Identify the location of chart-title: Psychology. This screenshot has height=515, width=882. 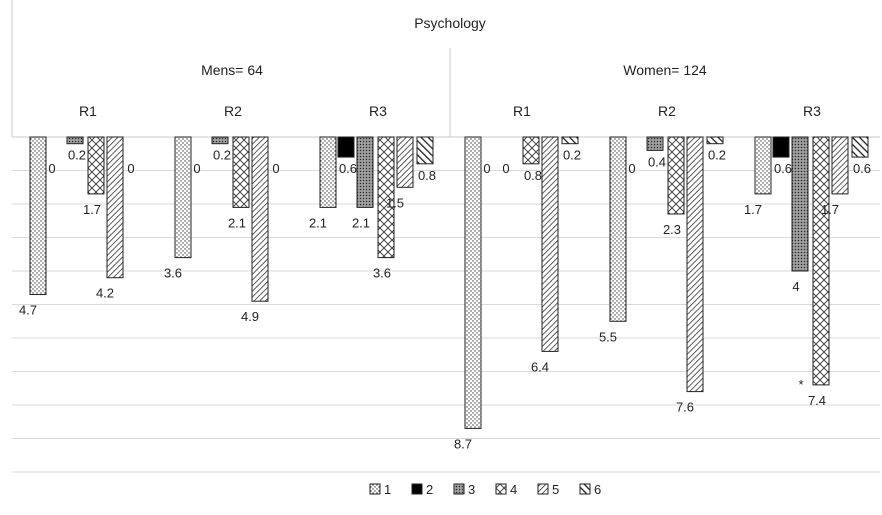
(450, 23).